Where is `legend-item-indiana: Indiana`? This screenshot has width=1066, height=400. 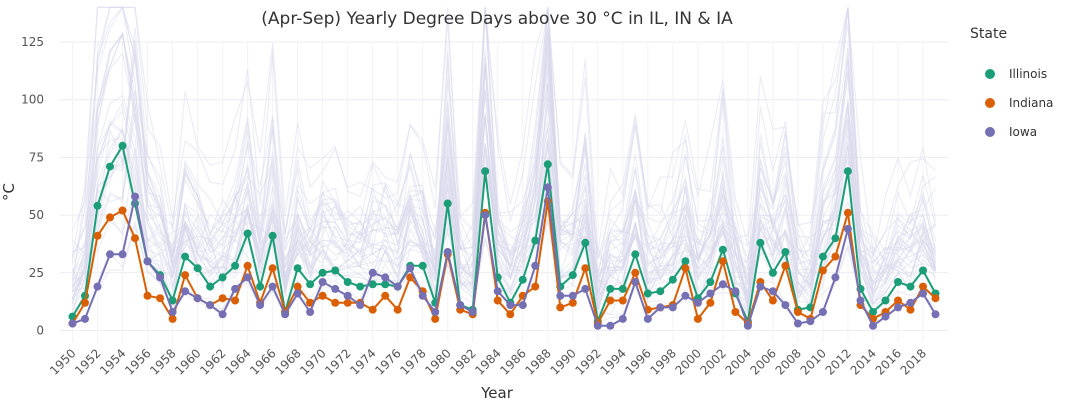 legend-item-indiana: Indiana is located at coordinates (1019, 103).